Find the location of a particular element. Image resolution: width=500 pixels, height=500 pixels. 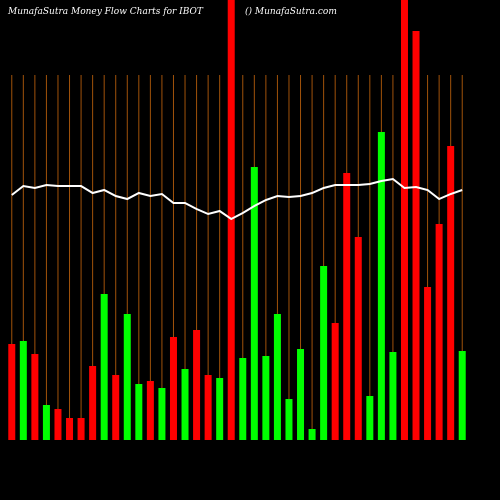

money-flow-line is located at coordinates (237, 199).